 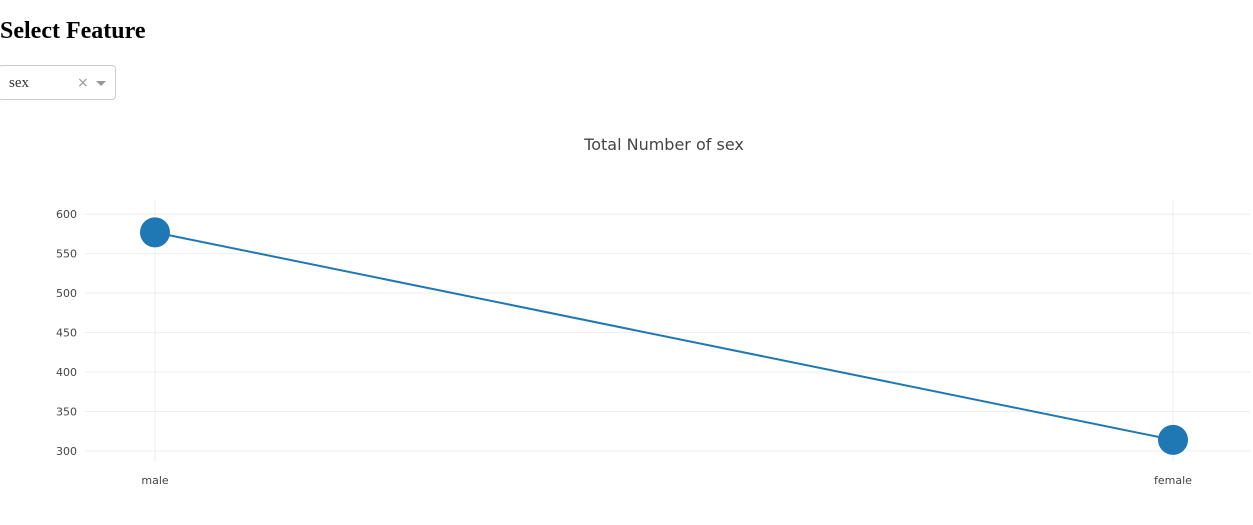 I want to click on y-tick-label: 500, so click(x=66, y=293).